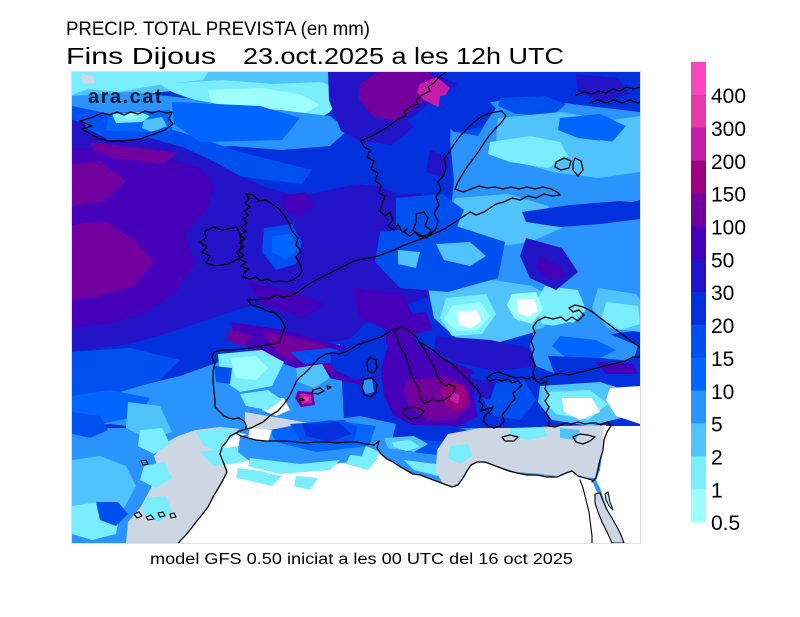 The image size is (800, 617). I want to click on svg-text: 400, so click(728, 96).